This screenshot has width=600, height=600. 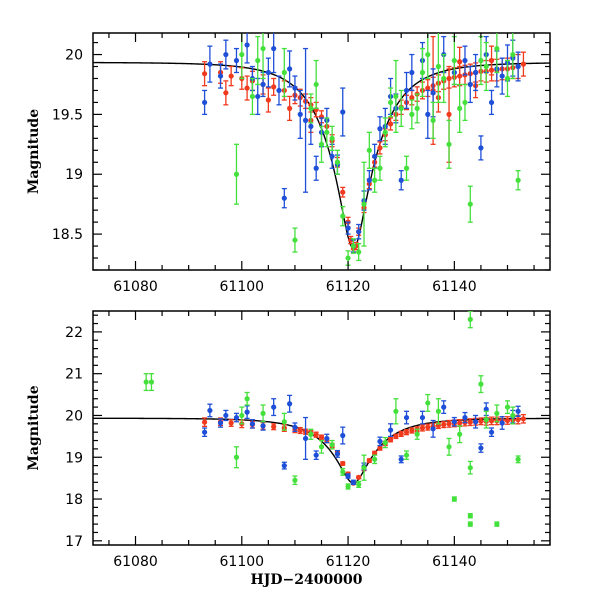 What do you see at coordinates (74, 500) in the screenshot?
I see `y-tick-label: 18` at bounding box center [74, 500].